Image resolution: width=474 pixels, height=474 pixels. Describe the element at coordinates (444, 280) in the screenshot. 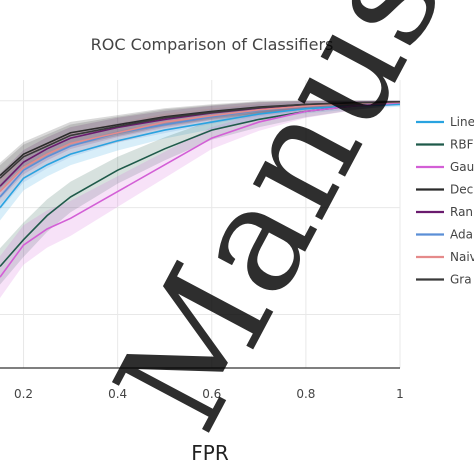

I see `legend-item: Gra` at that location.